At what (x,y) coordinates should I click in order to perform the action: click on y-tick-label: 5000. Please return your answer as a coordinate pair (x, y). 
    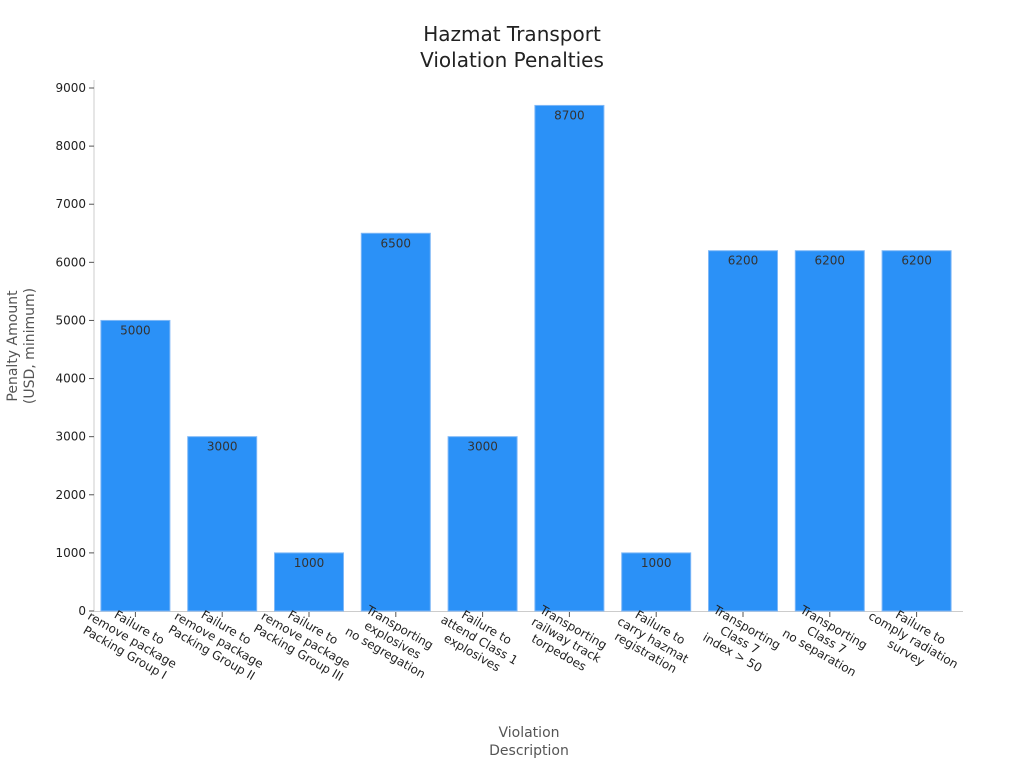
    Looking at the image, I should click on (70, 320).